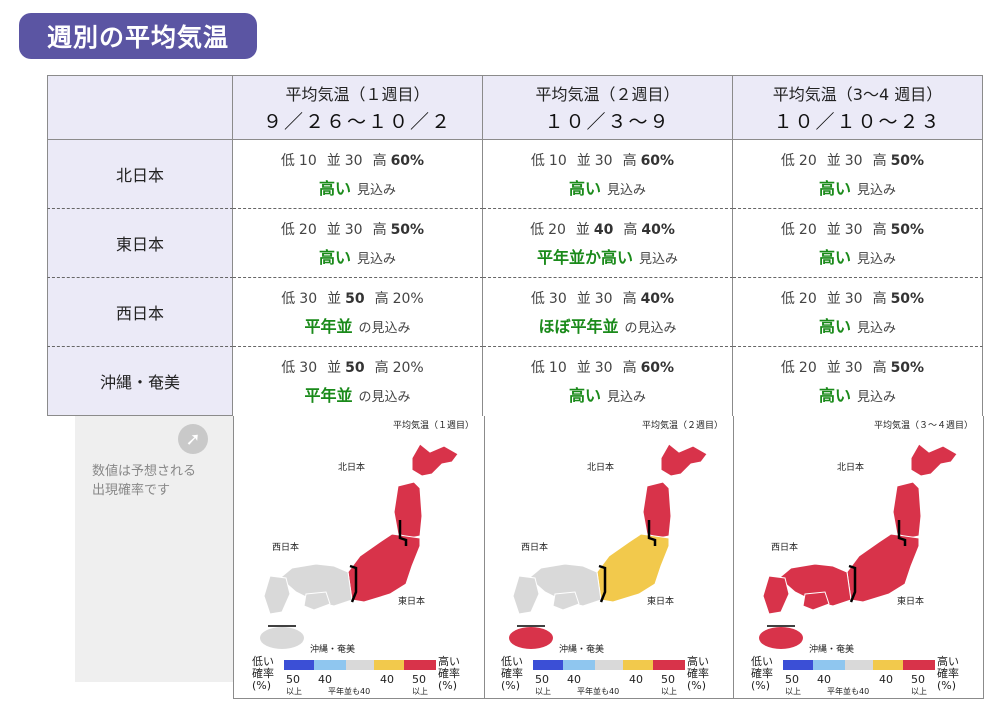 The width and height of the screenshot is (999, 706). I want to click on prob-value-high: 40%, so click(657, 298).